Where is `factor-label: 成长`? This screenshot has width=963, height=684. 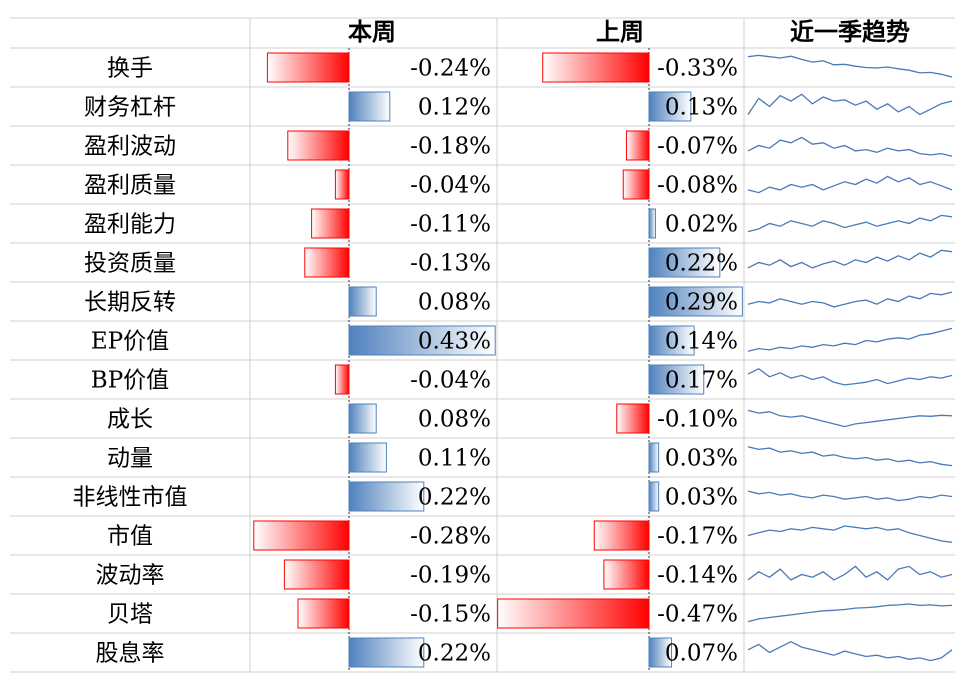 factor-label: 成长 is located at coordinates (130, 420).